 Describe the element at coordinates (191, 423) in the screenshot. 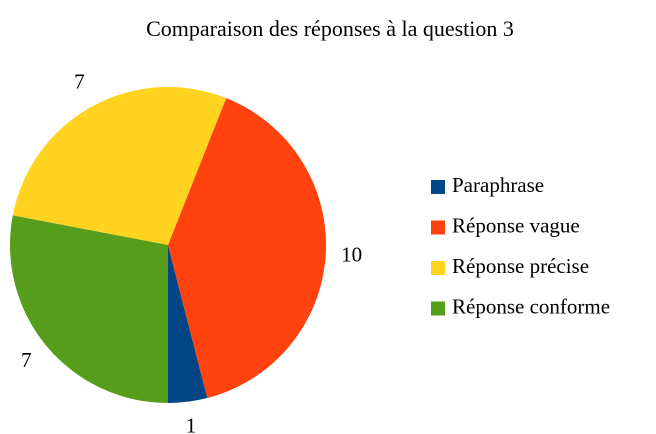

I see `data-label: 1` at that location.